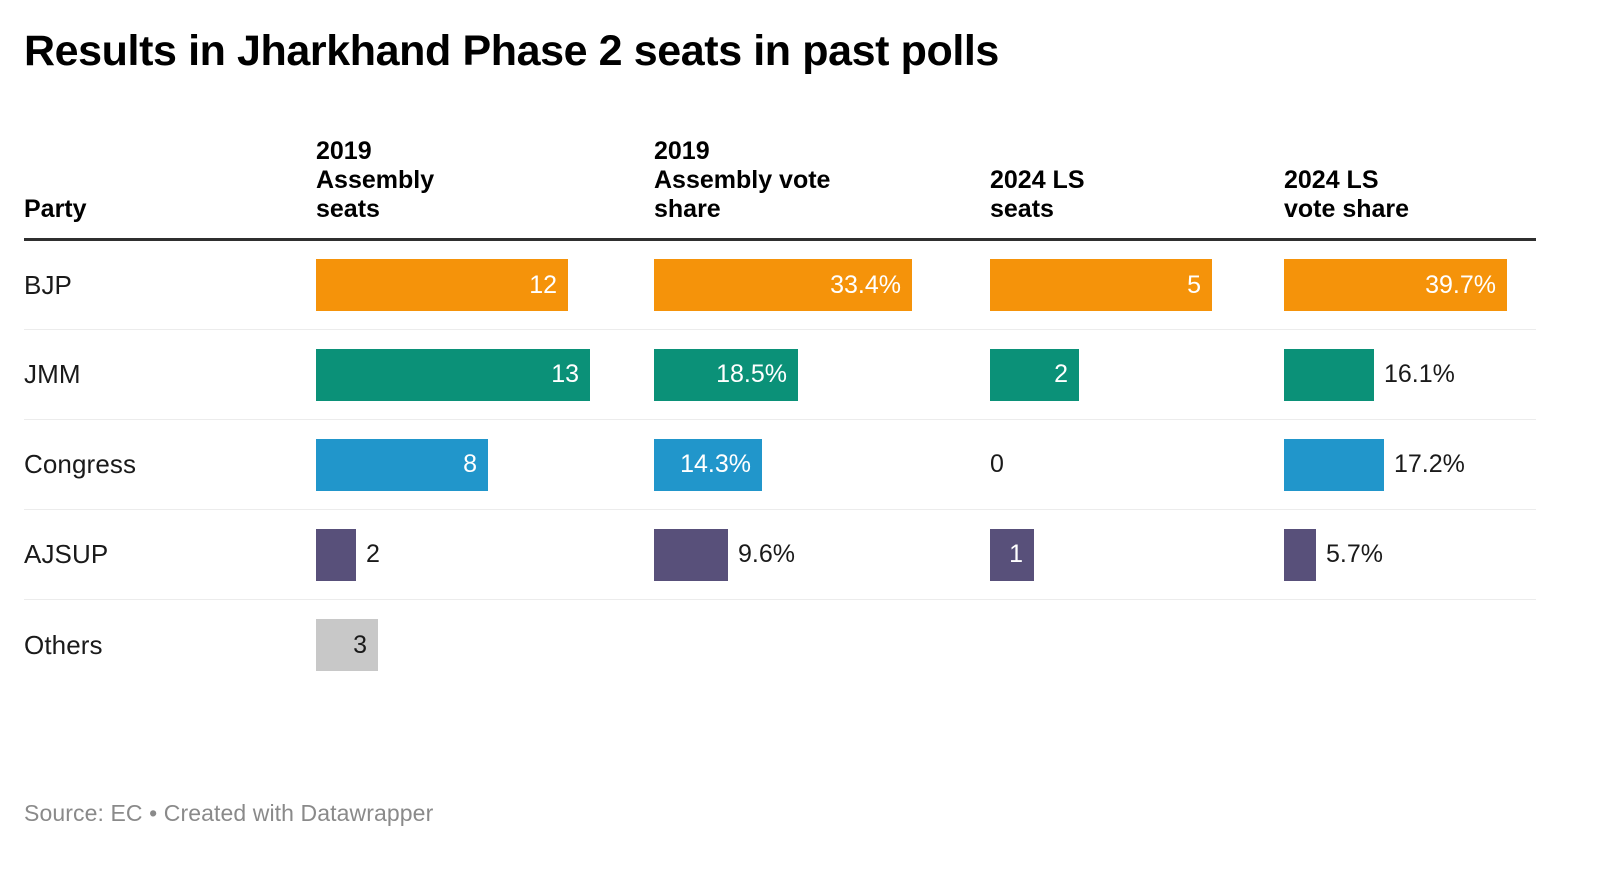  I want to click on bar-wrapper: 5, so click(1137, 285).